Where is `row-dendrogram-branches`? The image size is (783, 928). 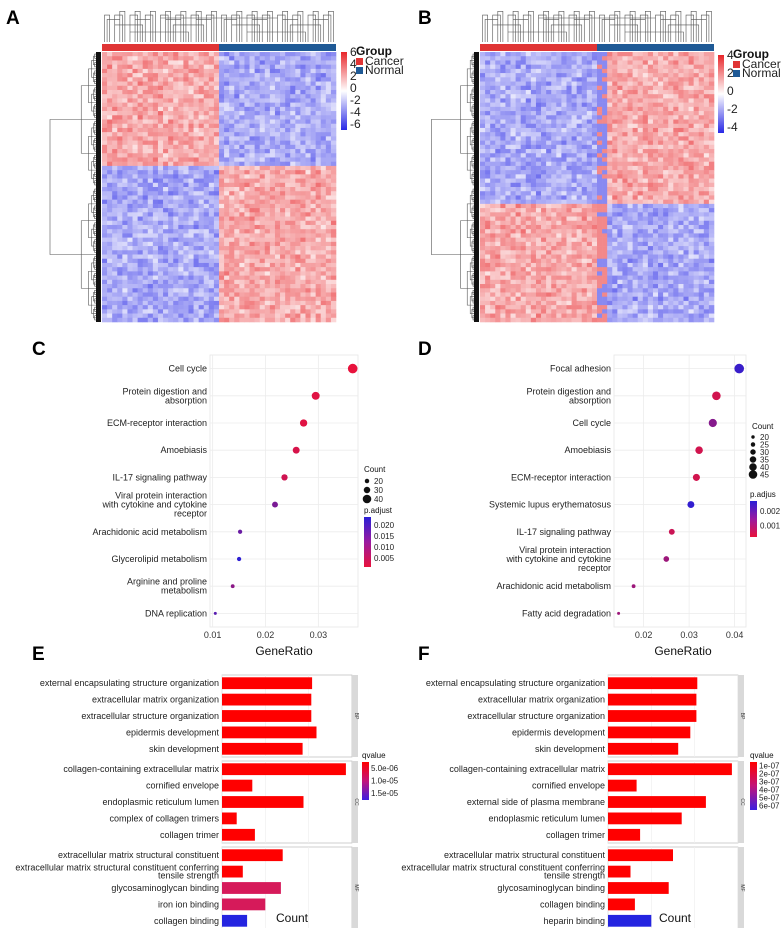 row-dendrogram-branches is located at coordinates (74, 187).